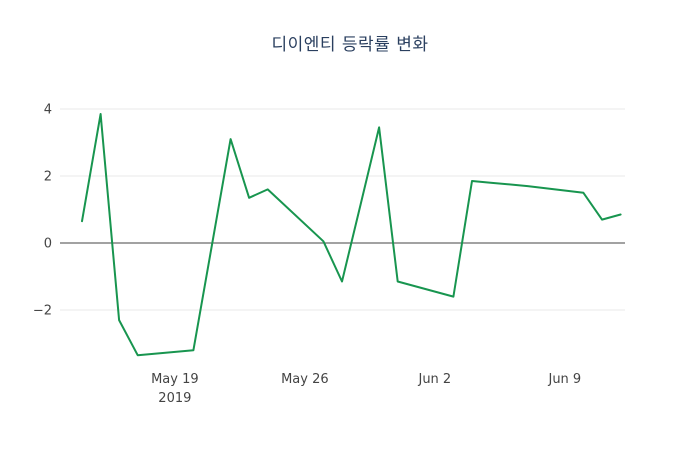 This screenshot has height=450, width=700. Describe the element at coordinates (434, 379) in the screenshot. I see `x-tick-label: Jun 2` at that location.